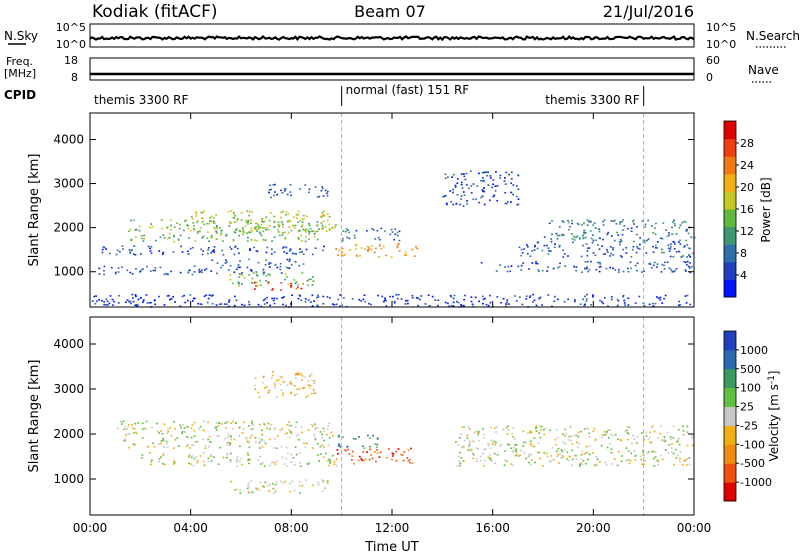 The width and height of the screenshot is (800, 554). Describe the element at coordinates (648, 11) in the screenshot. I see `date-title: 21/Jul/2016` at that location.